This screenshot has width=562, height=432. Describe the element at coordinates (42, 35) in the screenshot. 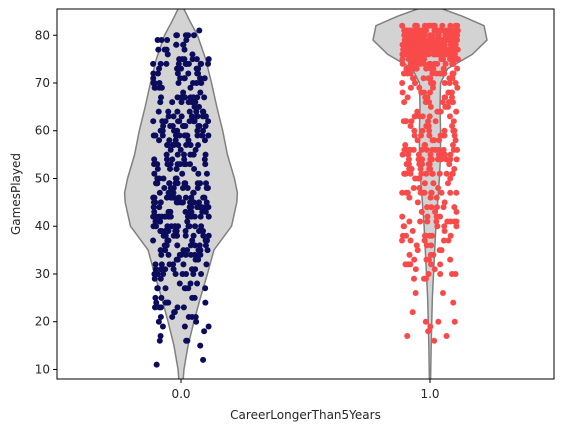

I see `y-tick-label: 80` at that location.